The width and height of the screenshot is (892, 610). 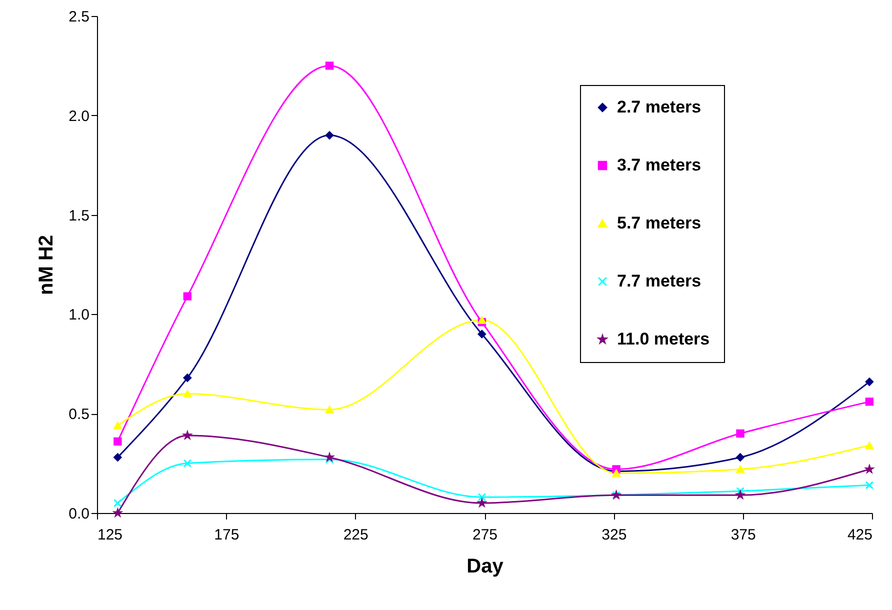 What do you see at coordinates (614, 535) in the screenshot?
I see `x-tick-label: 325` at bounding box center [614, 535].